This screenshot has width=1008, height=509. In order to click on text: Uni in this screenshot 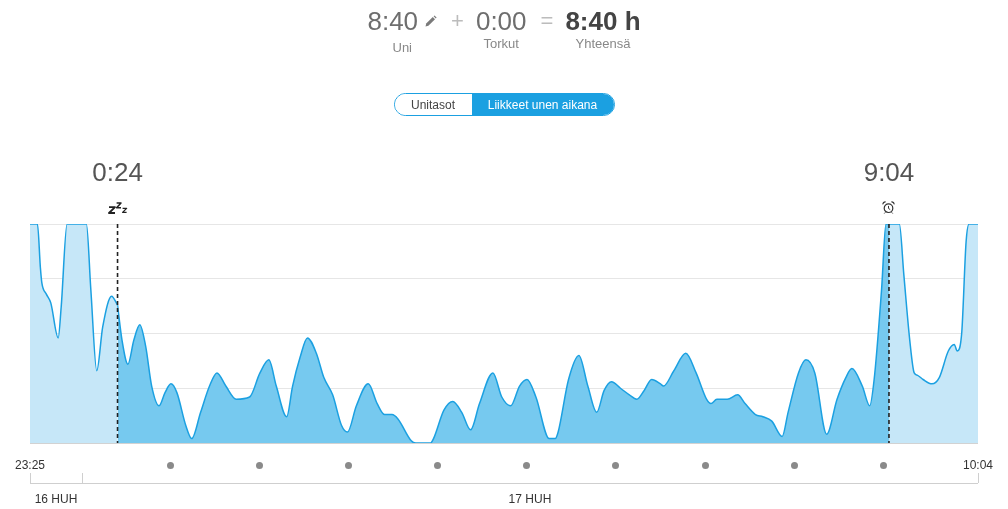, I will do `click(402, 47)`.